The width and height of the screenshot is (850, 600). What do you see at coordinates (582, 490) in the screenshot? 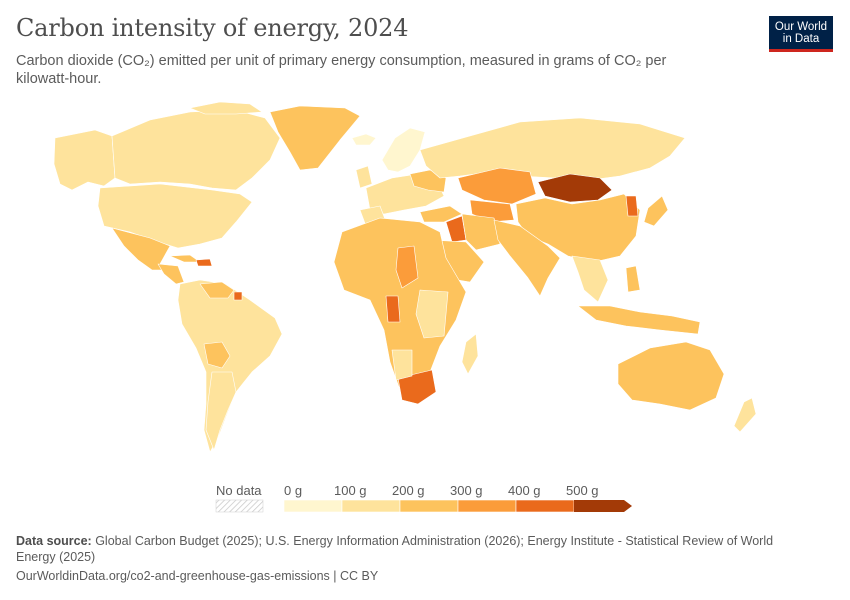
I see `legend-bin-label-5: 500 g` at bounding box center [582, 490].